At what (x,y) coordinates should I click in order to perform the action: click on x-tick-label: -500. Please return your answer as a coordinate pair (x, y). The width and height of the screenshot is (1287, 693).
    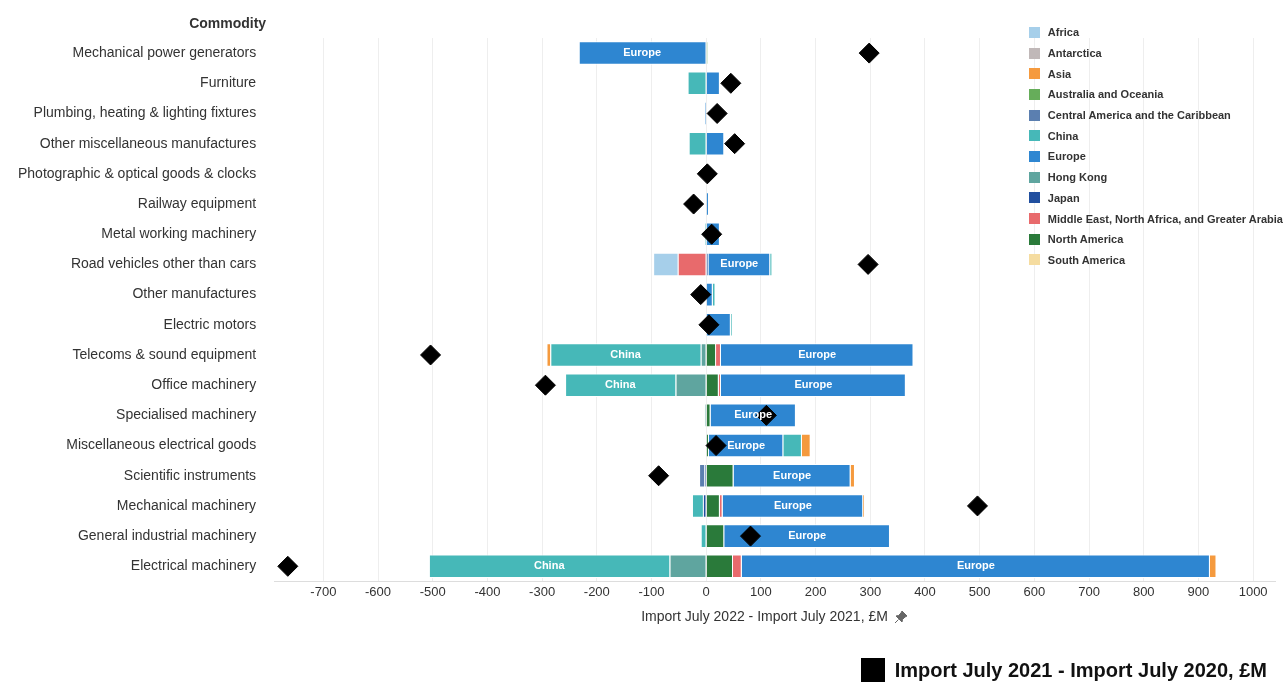
    Looking at the image, I should click on (432, 591).